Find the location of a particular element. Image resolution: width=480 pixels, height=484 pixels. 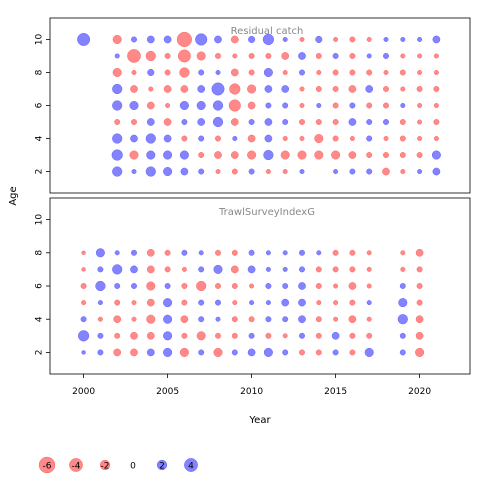

legend-label: -2 is located at coordinates (105, 467).